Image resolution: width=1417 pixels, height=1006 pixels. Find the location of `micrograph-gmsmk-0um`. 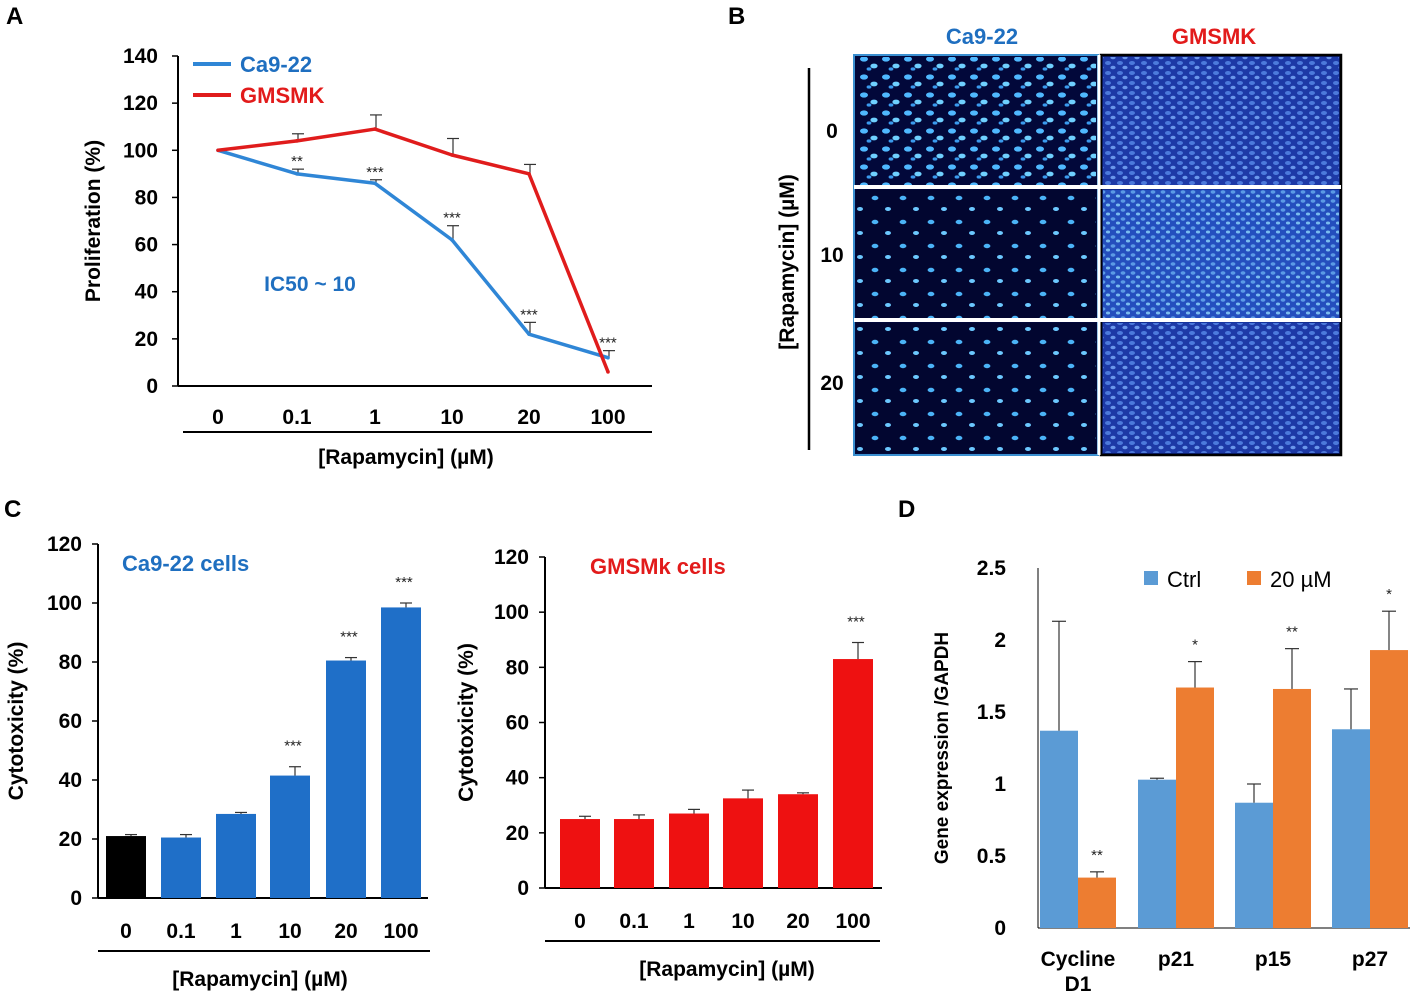

micrograph-gmsmk-0um is located at coordinates (1221, 121).